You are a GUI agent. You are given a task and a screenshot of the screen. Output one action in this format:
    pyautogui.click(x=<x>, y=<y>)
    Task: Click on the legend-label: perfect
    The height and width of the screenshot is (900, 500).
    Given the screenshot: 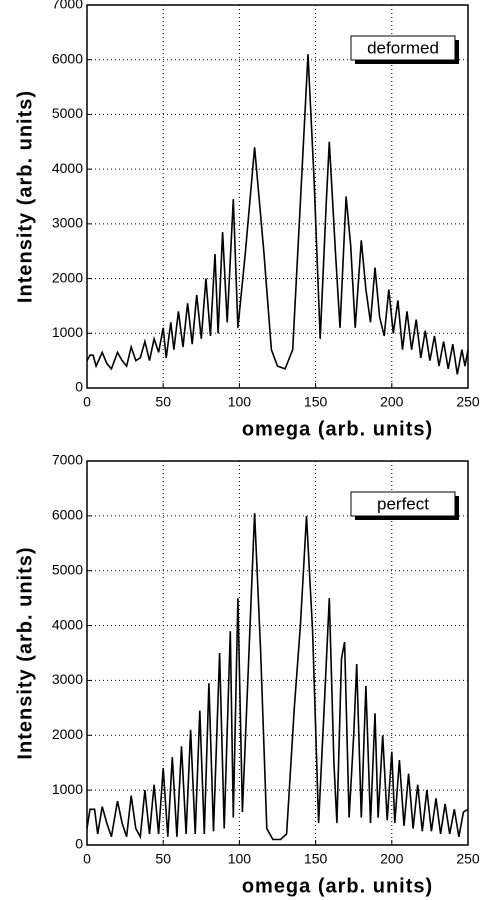 What is the action you would take?
    pyautogui.click(x=403, y=503)
    